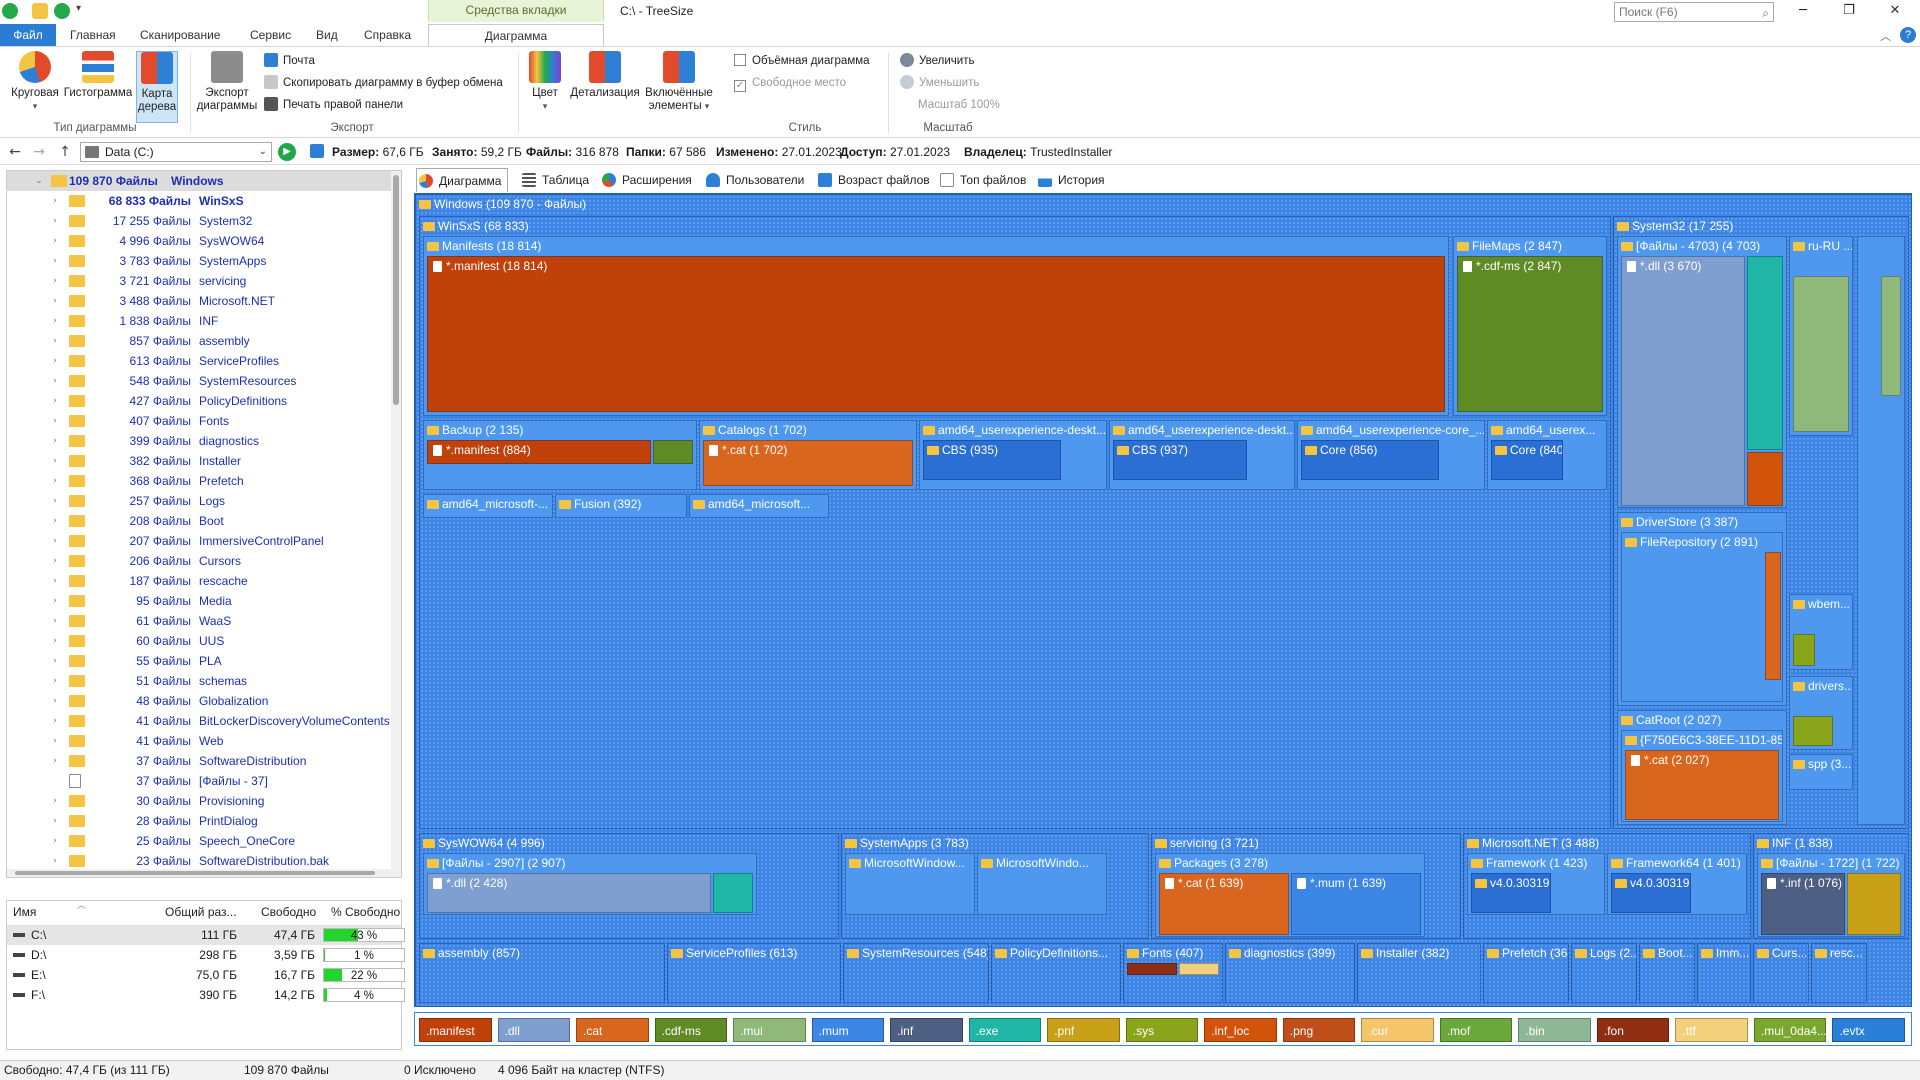 Image resolution: width=1920 pixels, height=1080 pixels. I want to click on search-icon: ⌕, so click(1765, 13).